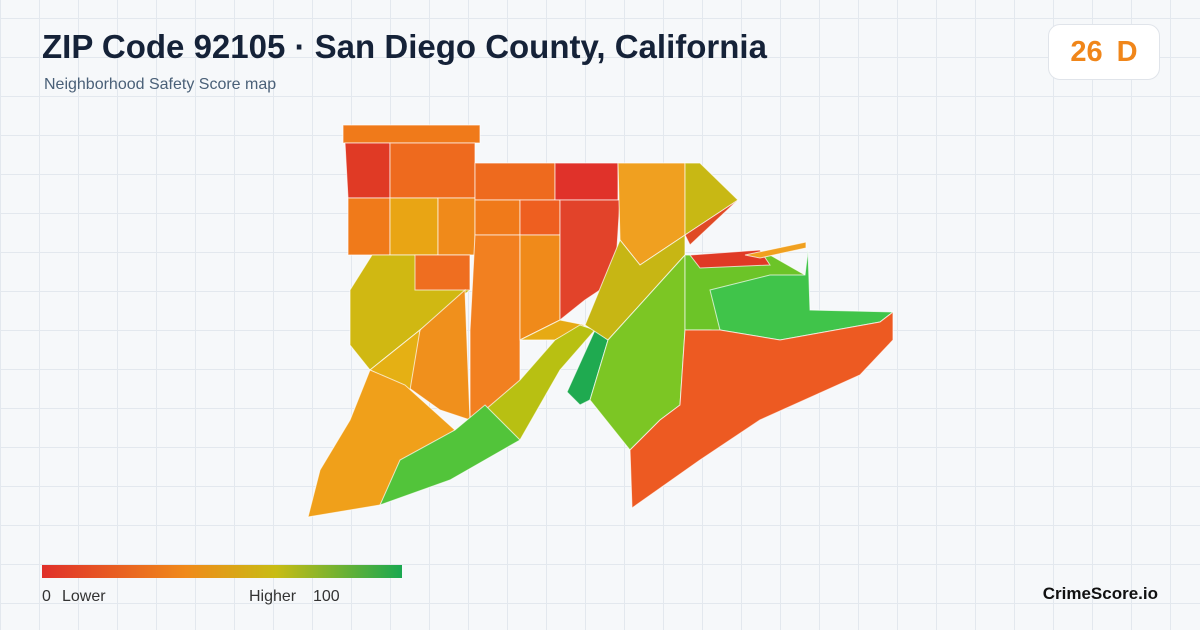  What do you see at coordinates (1100, 593) in the screenshot?
I see `brand: CrimeScore.io` at bounding box center [1100, 593].